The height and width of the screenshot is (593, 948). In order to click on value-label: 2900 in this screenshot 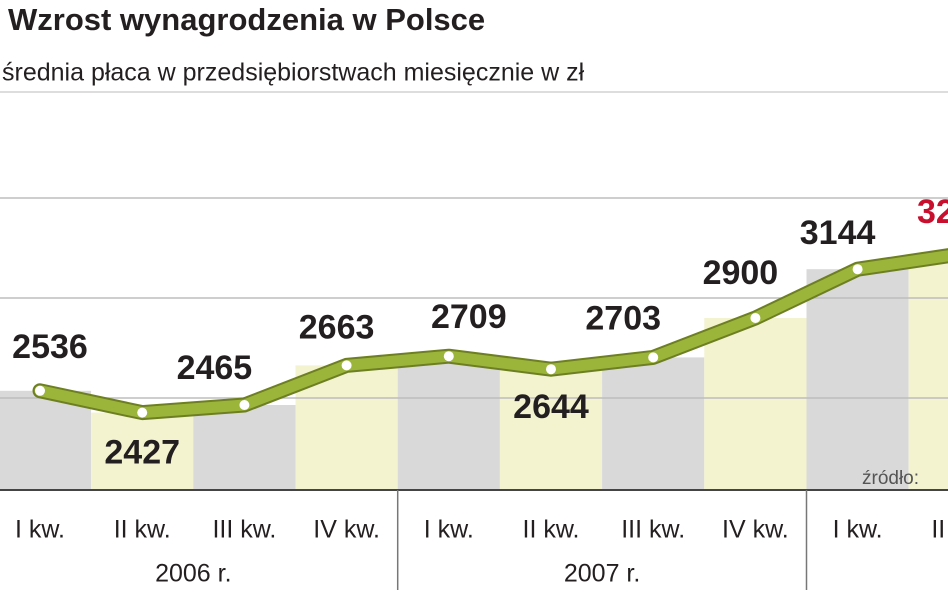, I will do `click(741, 273)`.